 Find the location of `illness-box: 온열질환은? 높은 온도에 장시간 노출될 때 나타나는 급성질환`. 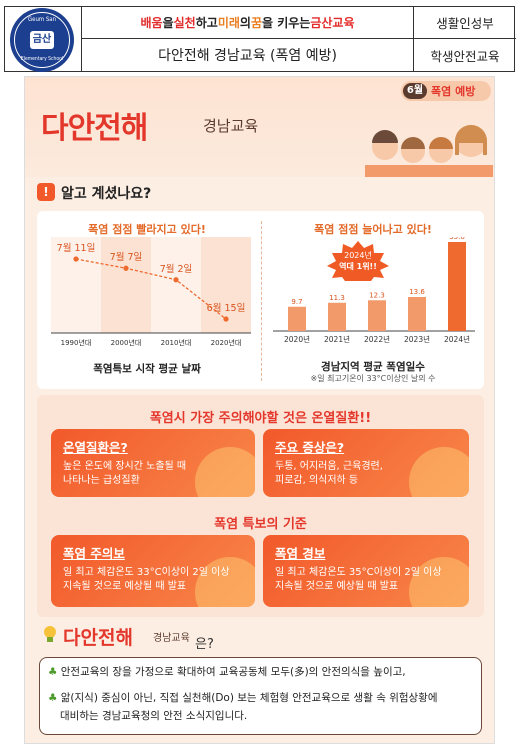

illness-box: 온열질환은? 높은 온도에 장시간 노출될 때 나타나는 급성질환 is located at coordinates (153, 463).